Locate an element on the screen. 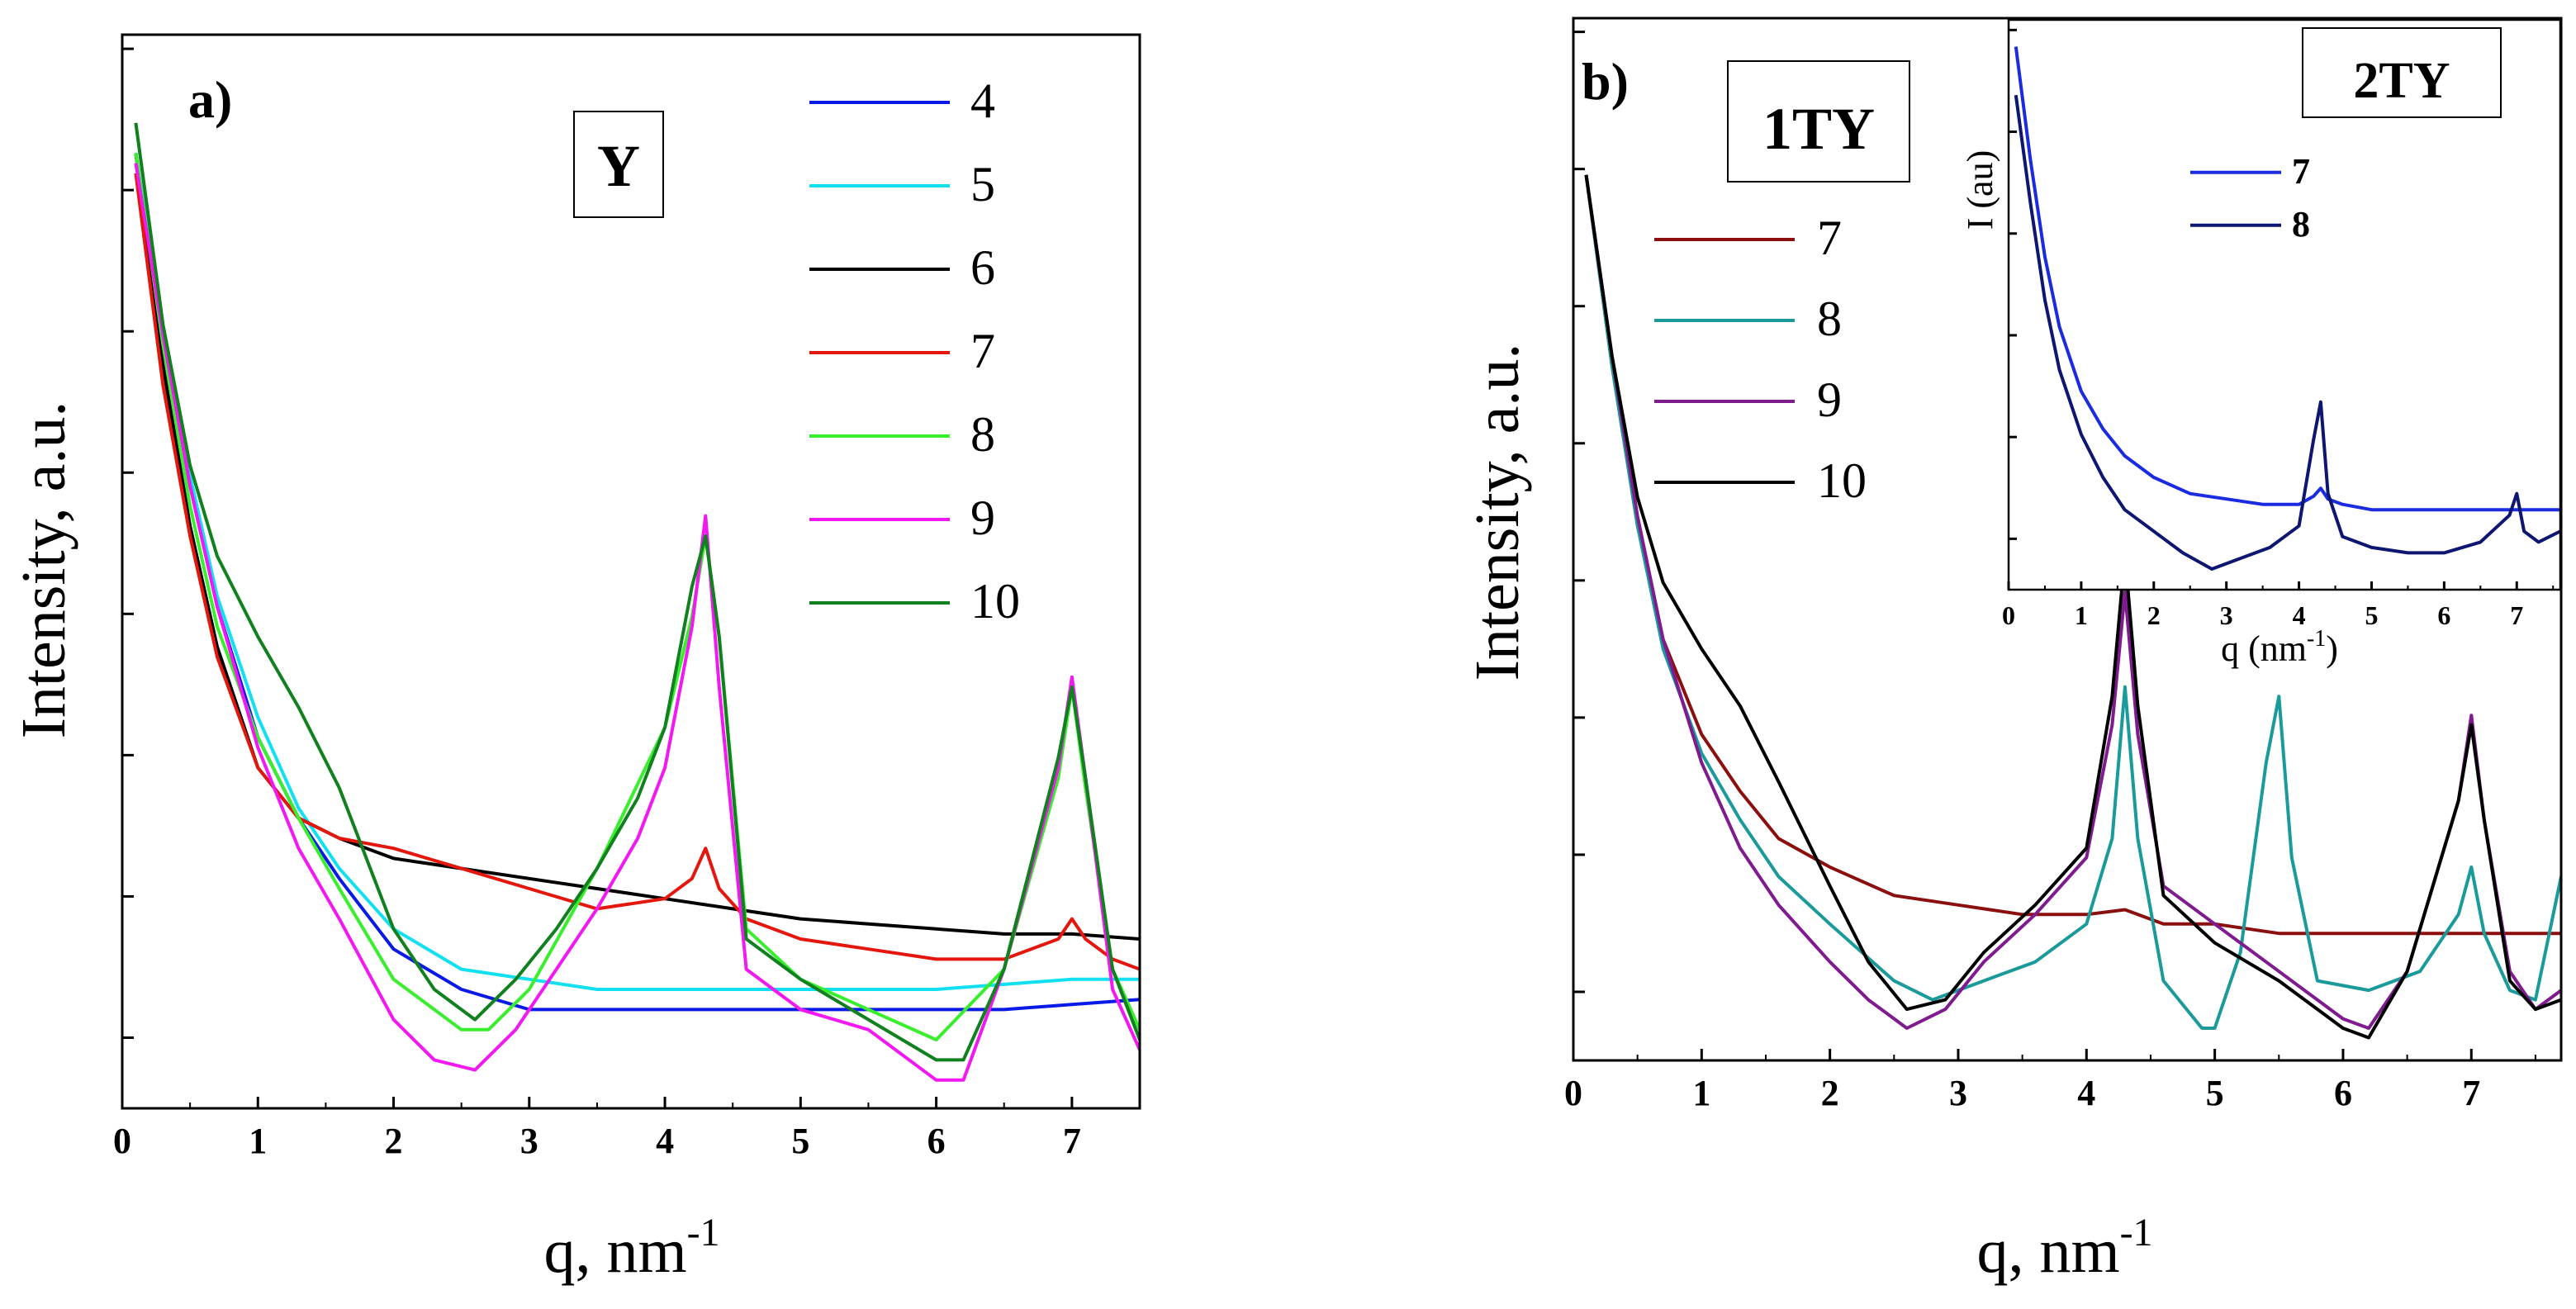 The height and width of the screenshot is (1309, 2576). panel-a-x-axis-label: q, nm-1 is located at coordinates (631, 1248).